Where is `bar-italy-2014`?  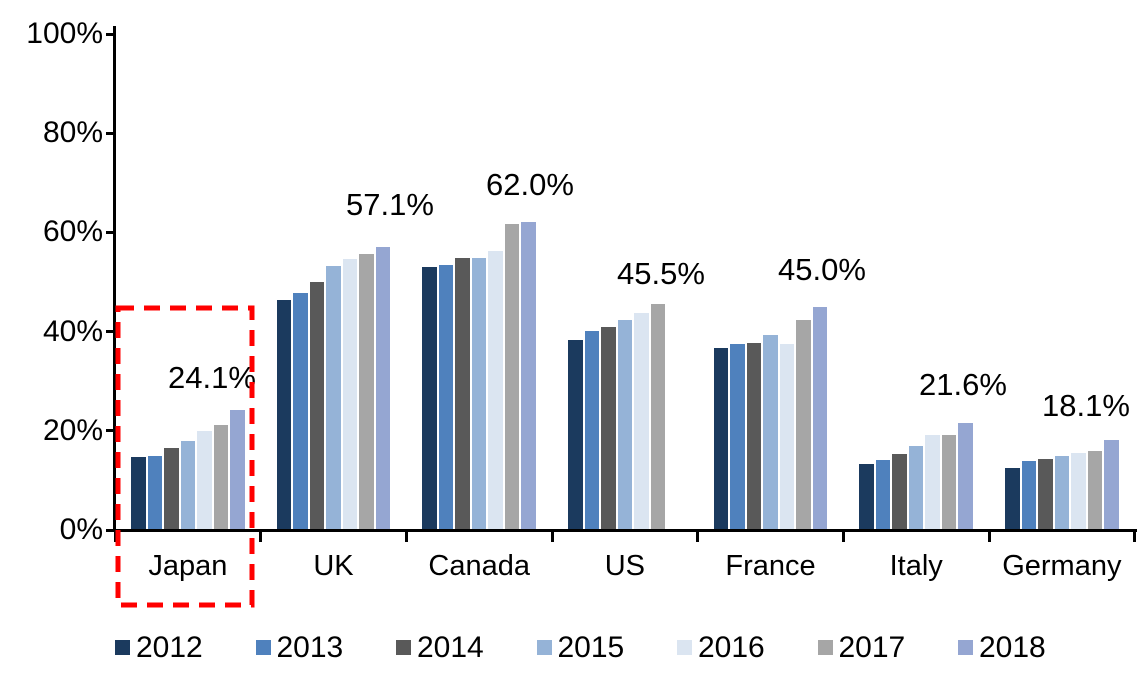
bar-italy-2014 is located at coordinates (899, 491).